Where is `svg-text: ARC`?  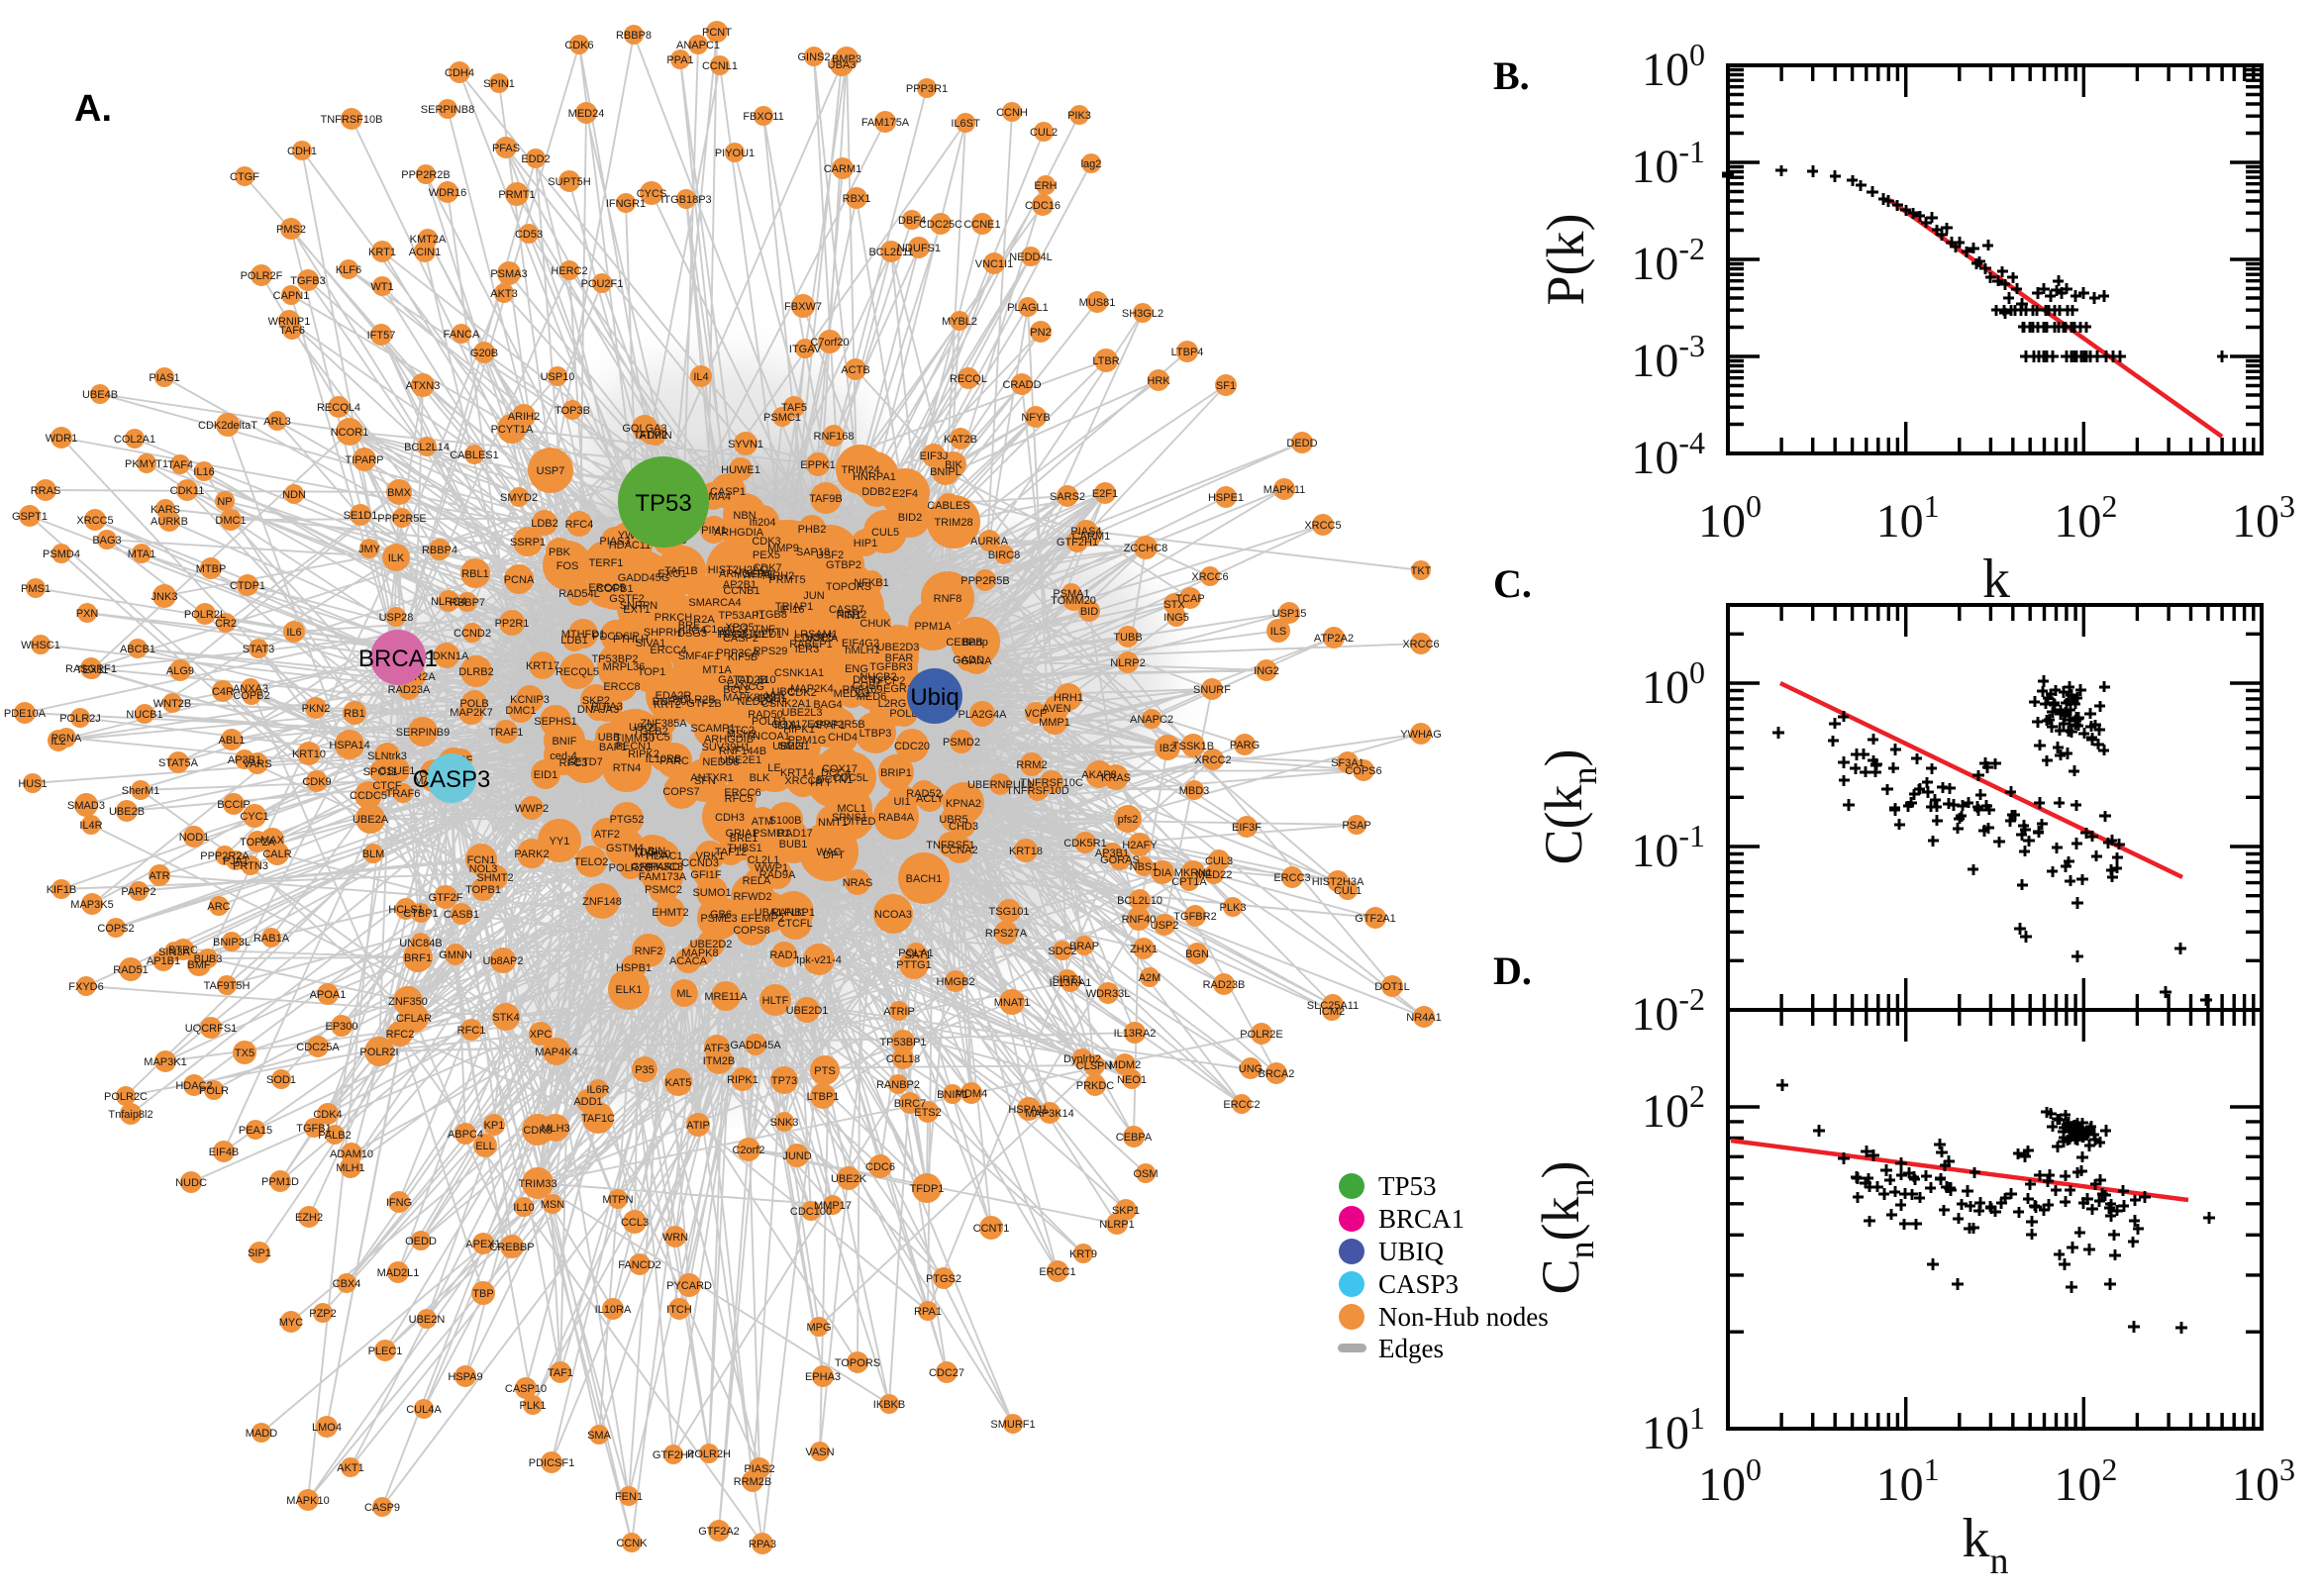 svg-text: ARC is located at coordinates (218, 907).